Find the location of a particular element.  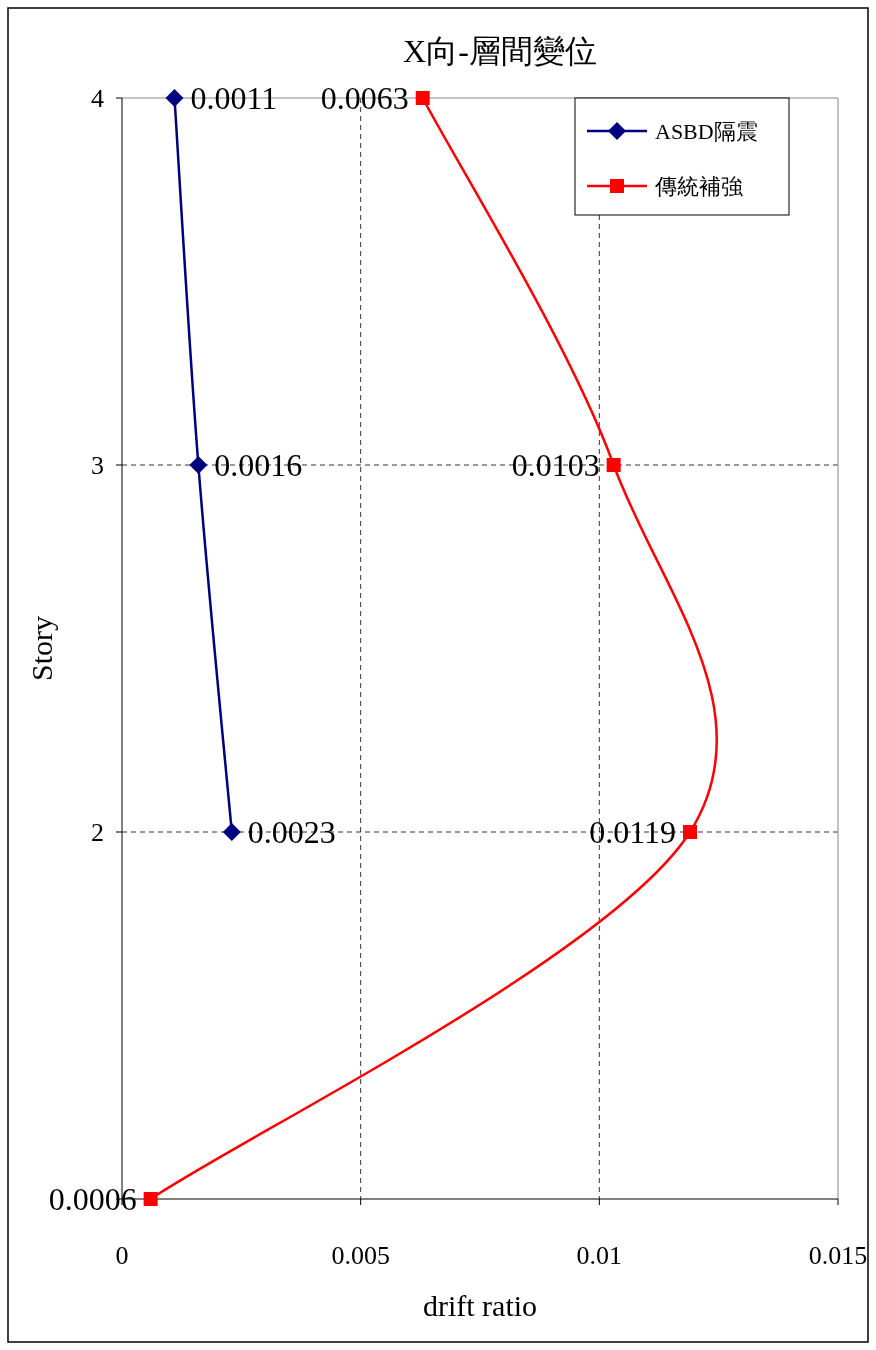

data-label: 0.0006 is located at coordinates (92, 1199).